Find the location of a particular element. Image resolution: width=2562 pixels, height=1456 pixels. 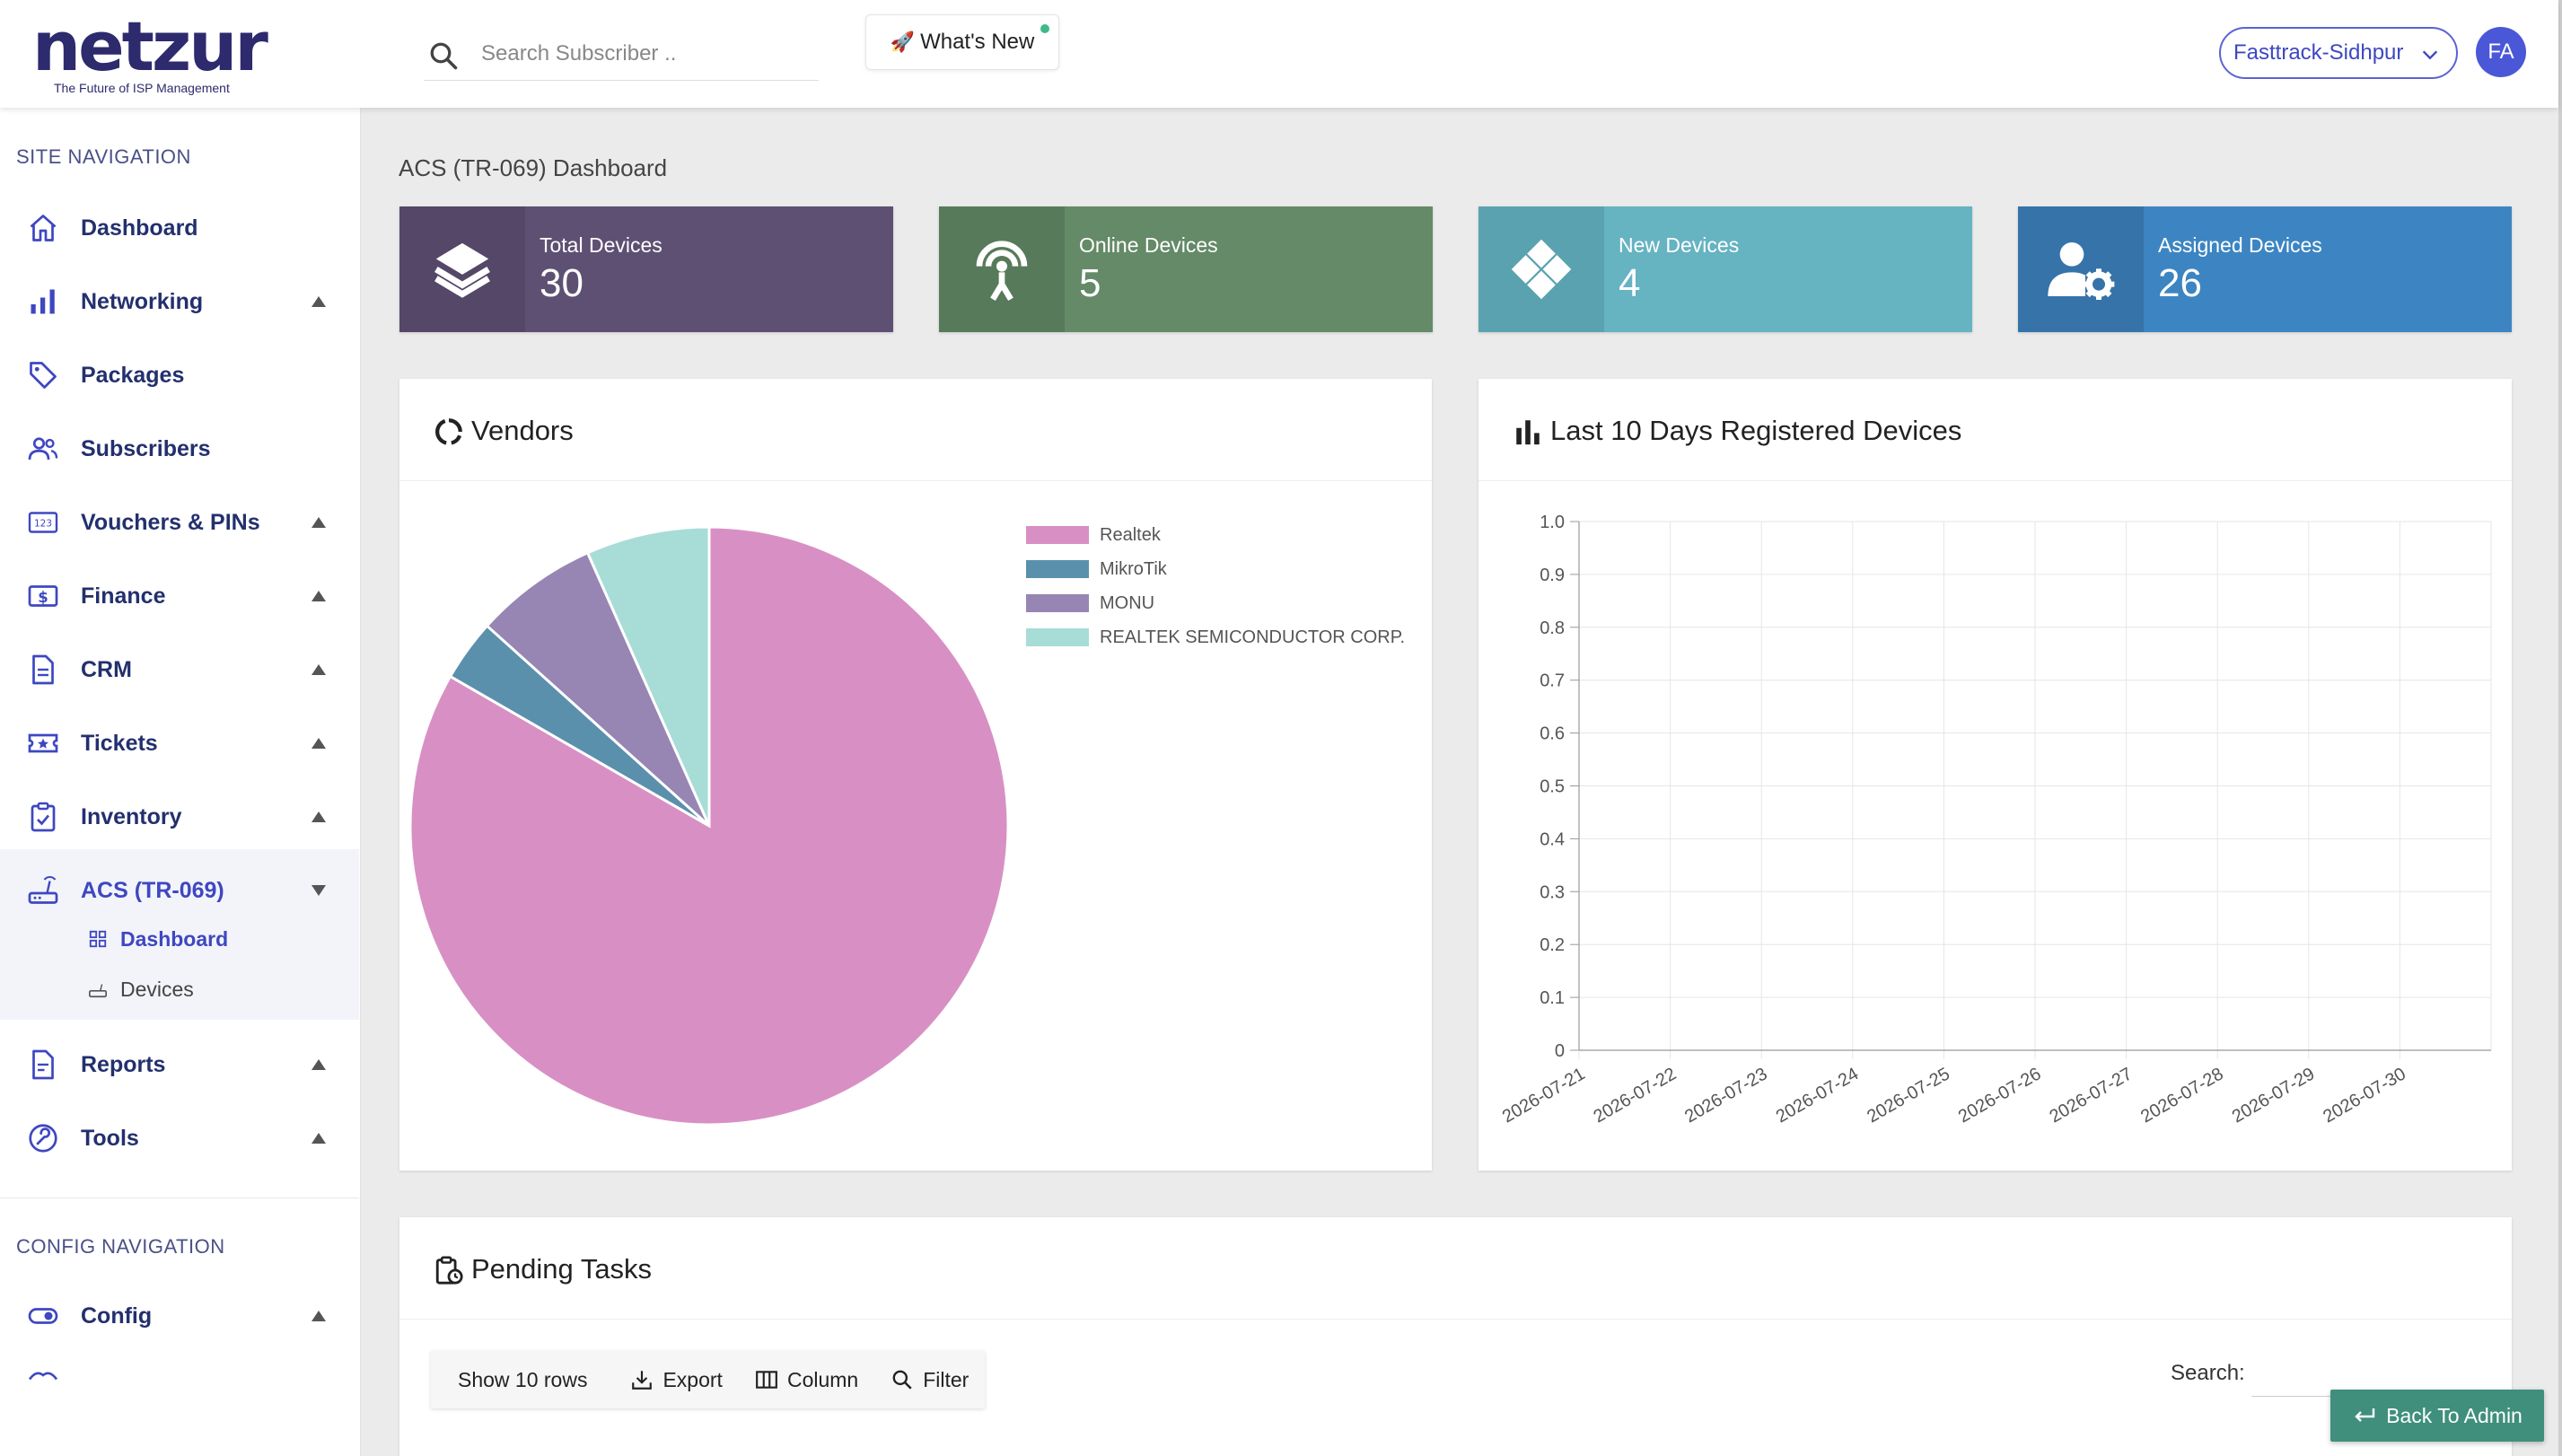

site-selector-value: Fasttrack-Sidhpur is located at coordinates (2318, 53).